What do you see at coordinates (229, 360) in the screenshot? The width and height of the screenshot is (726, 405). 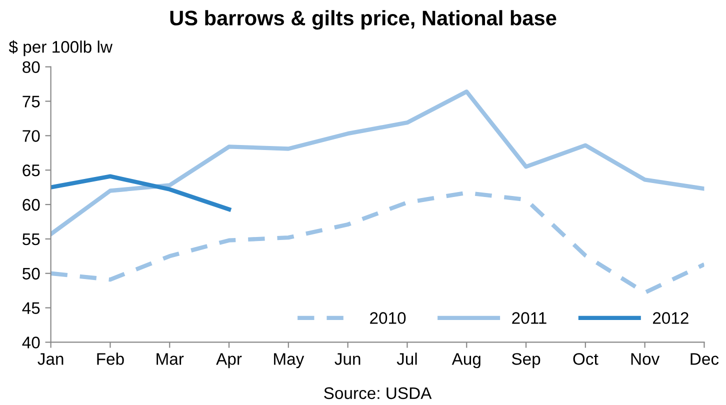 I see `x-tick-label: Apr` at bounding box center [229, 360].